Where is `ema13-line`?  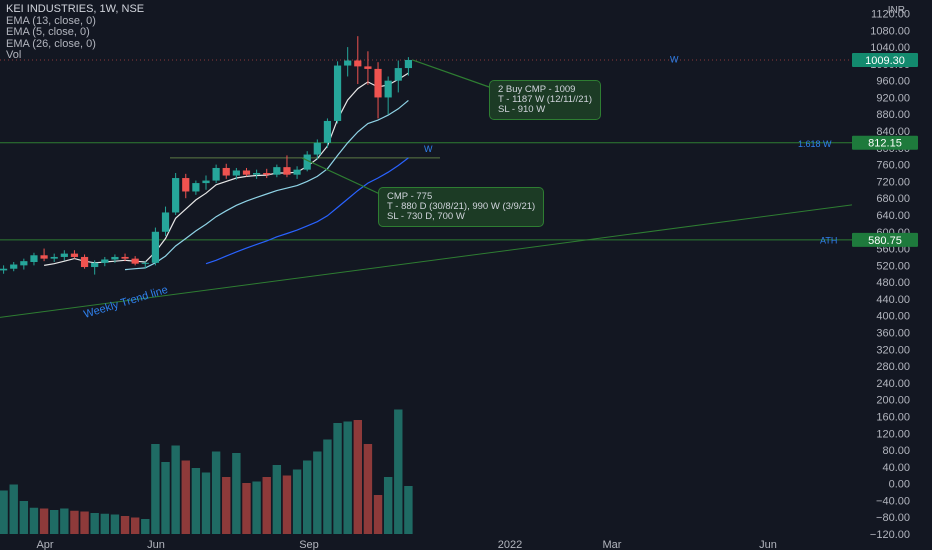
ema13-line is located at coordinates (266, 185).